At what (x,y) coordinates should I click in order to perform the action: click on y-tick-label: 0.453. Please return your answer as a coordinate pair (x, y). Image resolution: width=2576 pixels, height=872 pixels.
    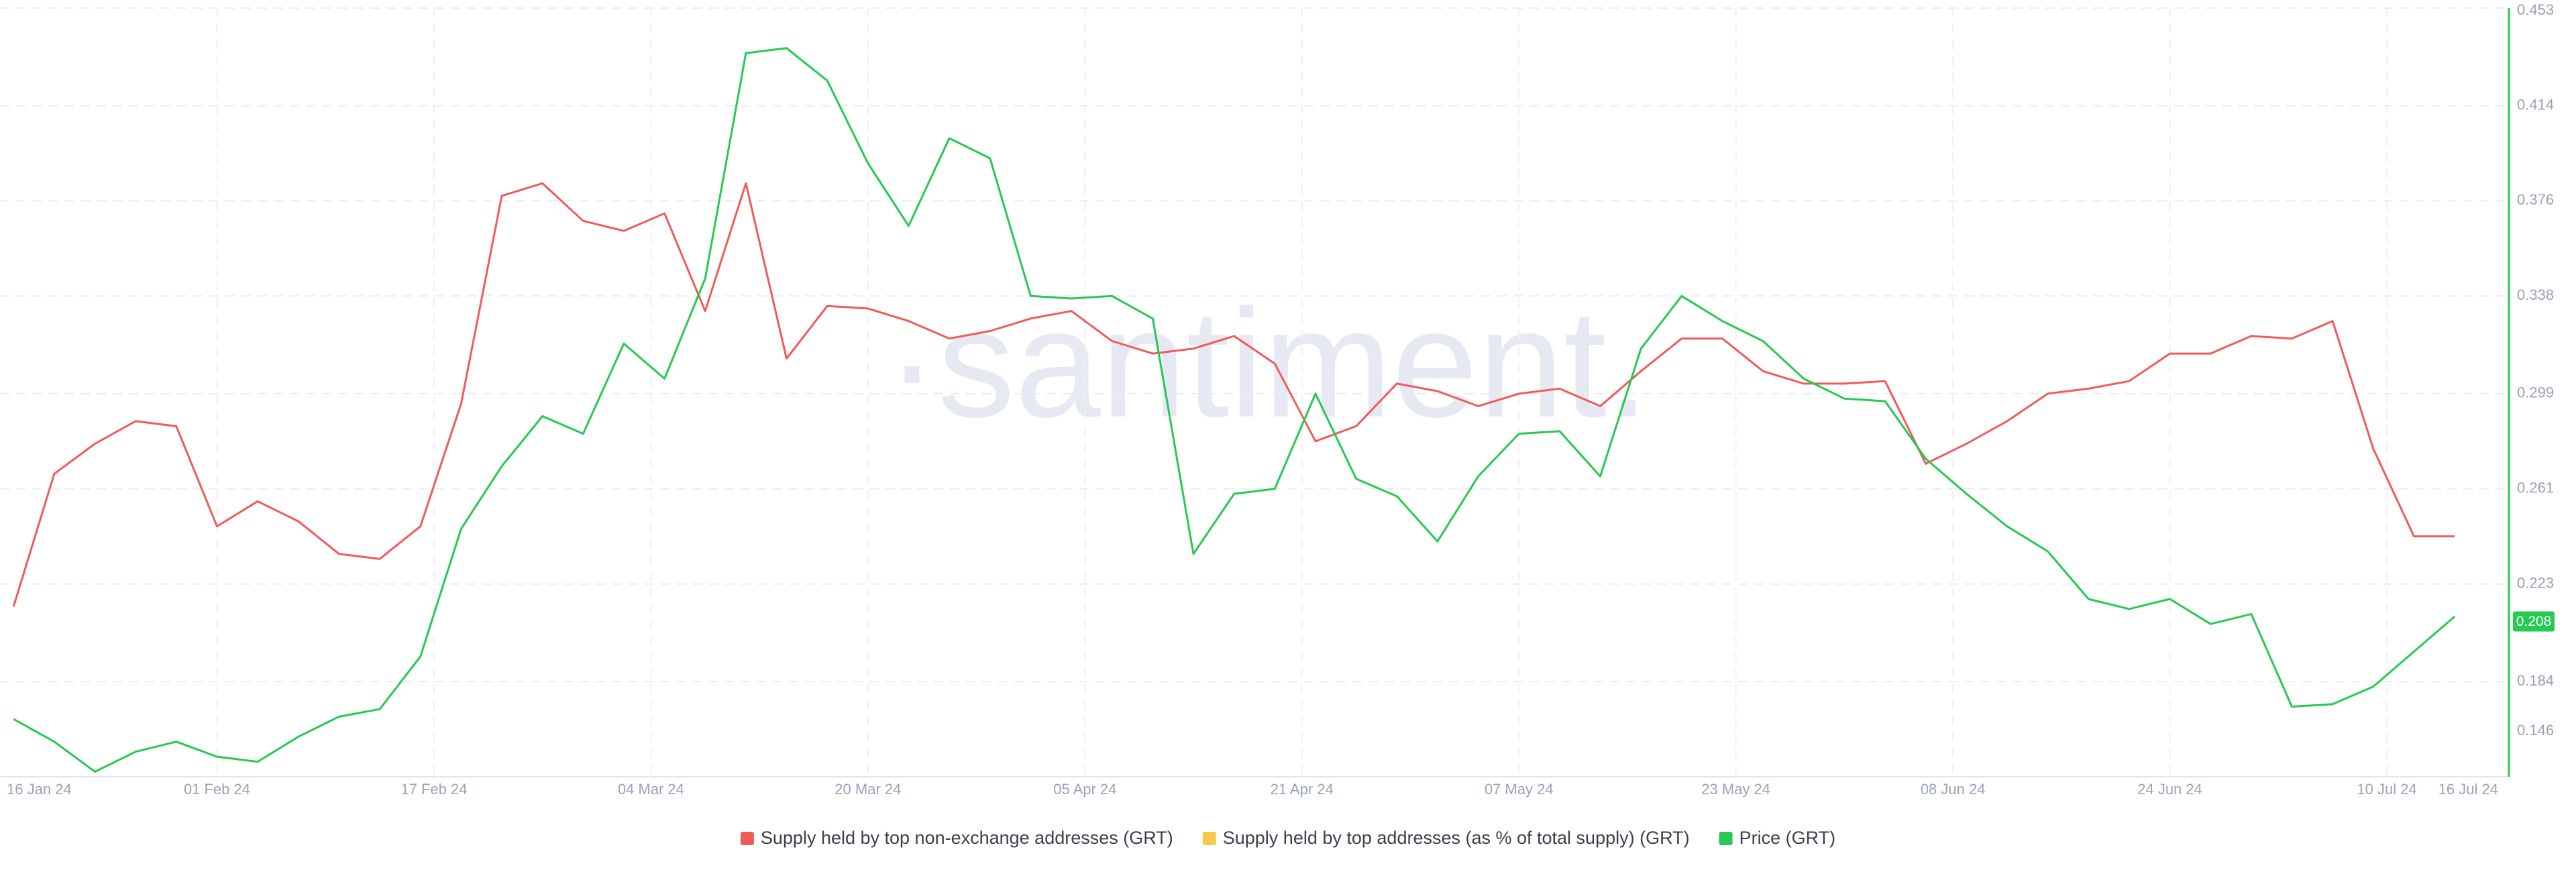
    Looking at the image, I should click on (2535, 9).